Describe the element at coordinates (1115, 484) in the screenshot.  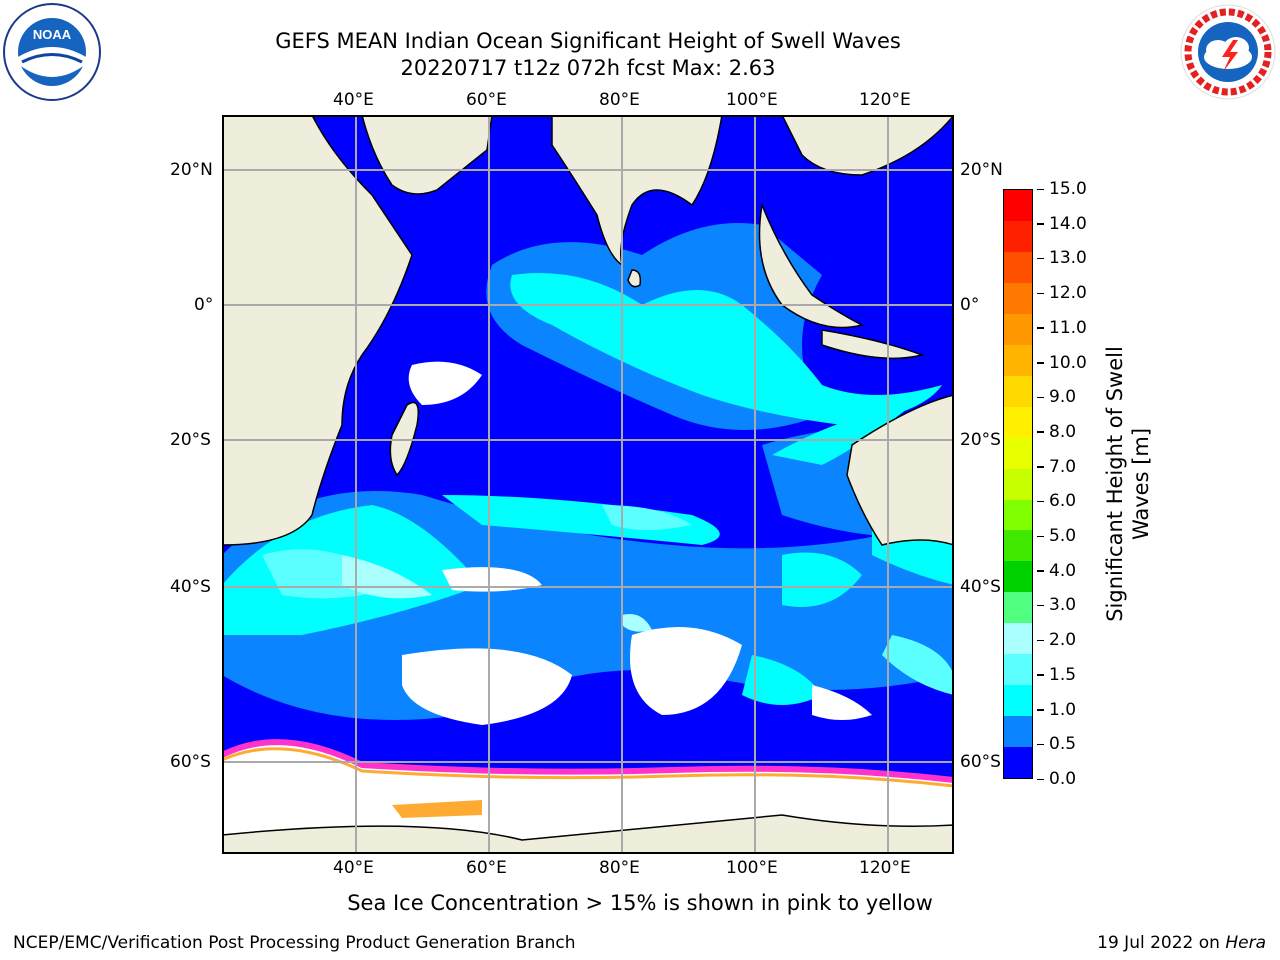
I see `colorbar-label-line1: Significant Height of Swell` at that location.